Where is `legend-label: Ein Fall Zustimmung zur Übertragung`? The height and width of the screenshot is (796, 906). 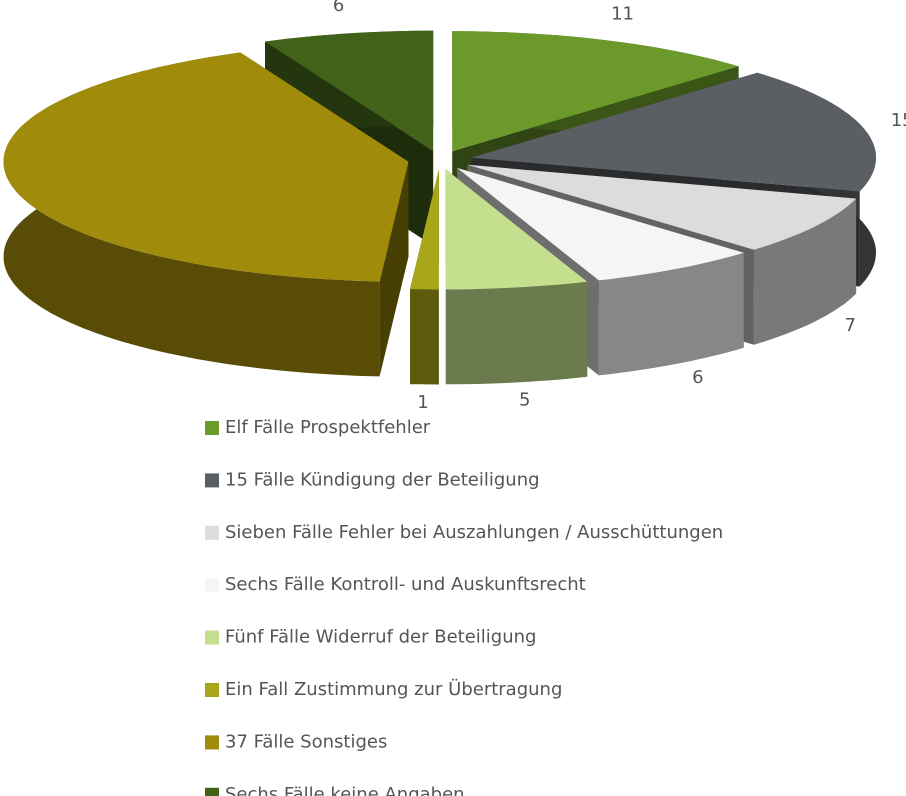
legend-label: Ein Fall Zustimmung zur Übertragung is located at coordinates (393, 689).